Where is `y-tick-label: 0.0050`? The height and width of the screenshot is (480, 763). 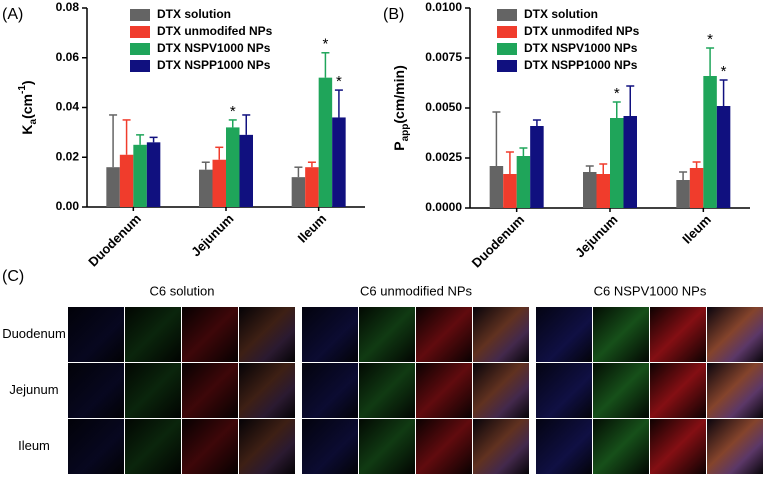
y-tick-label: 0.0050 is located at coordinates (443, 107).